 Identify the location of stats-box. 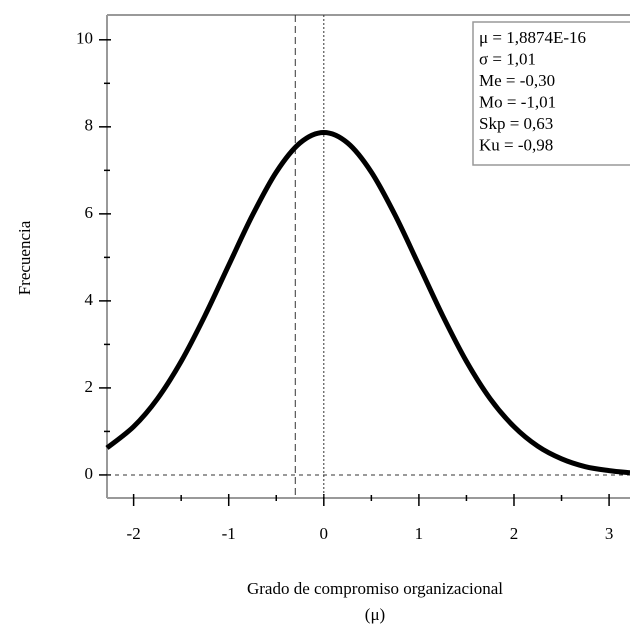
(551, 93).